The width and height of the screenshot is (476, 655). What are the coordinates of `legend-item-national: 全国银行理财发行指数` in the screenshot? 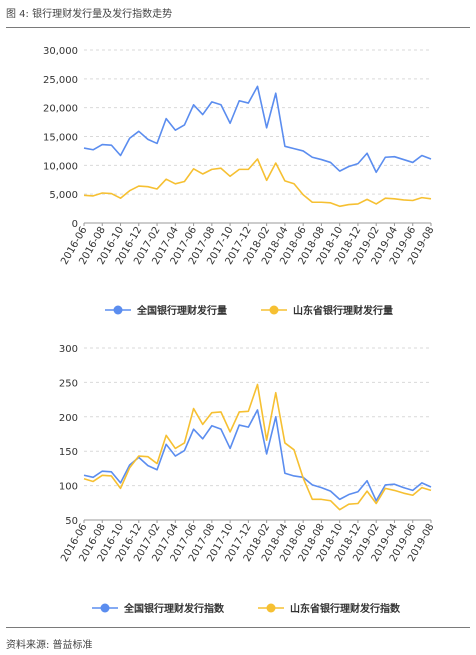 It's located at (158, 608).